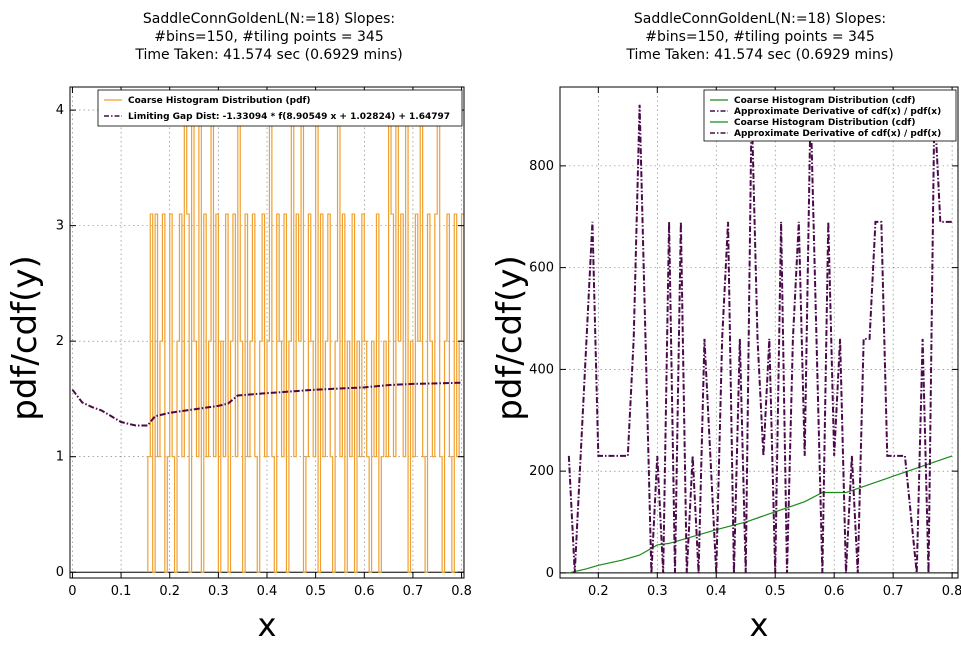 Image resolution: width=961 pixels, height=648 pixels. What do you see at coordinates (759, 625) in the screenshot?
I see `right-x-axis-label: x` at bounding box center [759, 625].